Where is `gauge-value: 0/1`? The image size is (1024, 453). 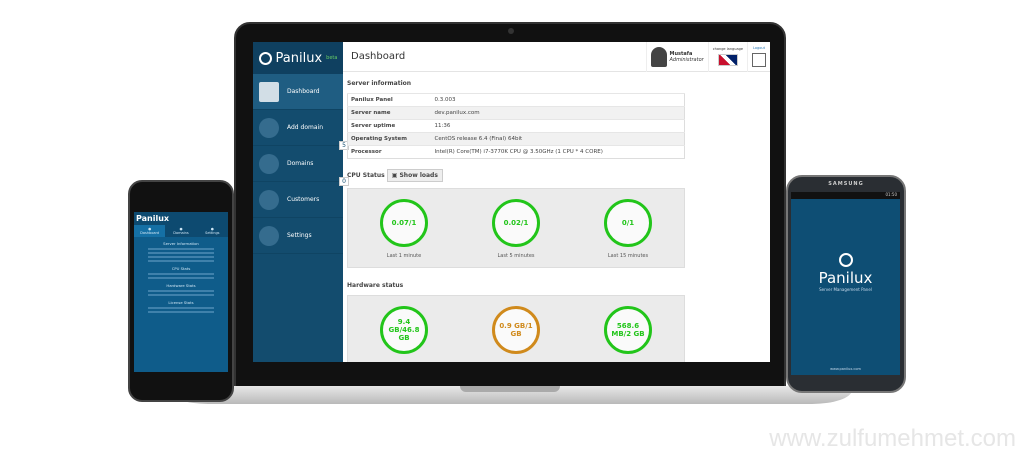 gauge-value: 0/1 is located at coordinates (628, 223).